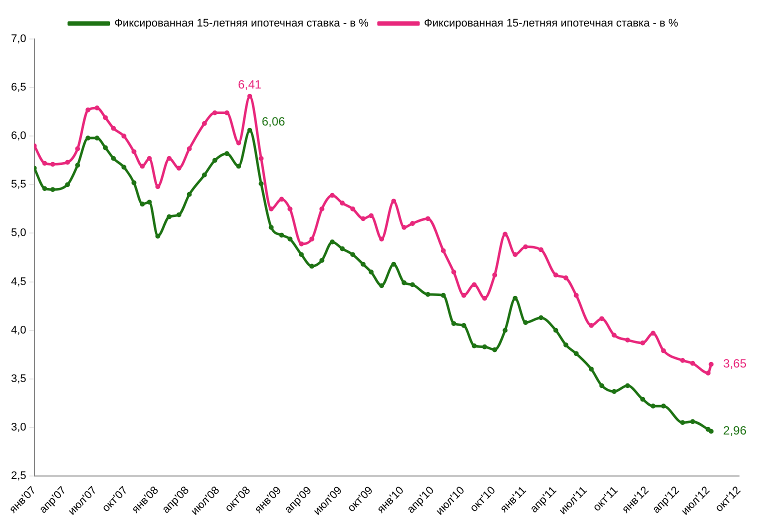  I want to click on y-tick-label: 6,5, so click(18, 88).